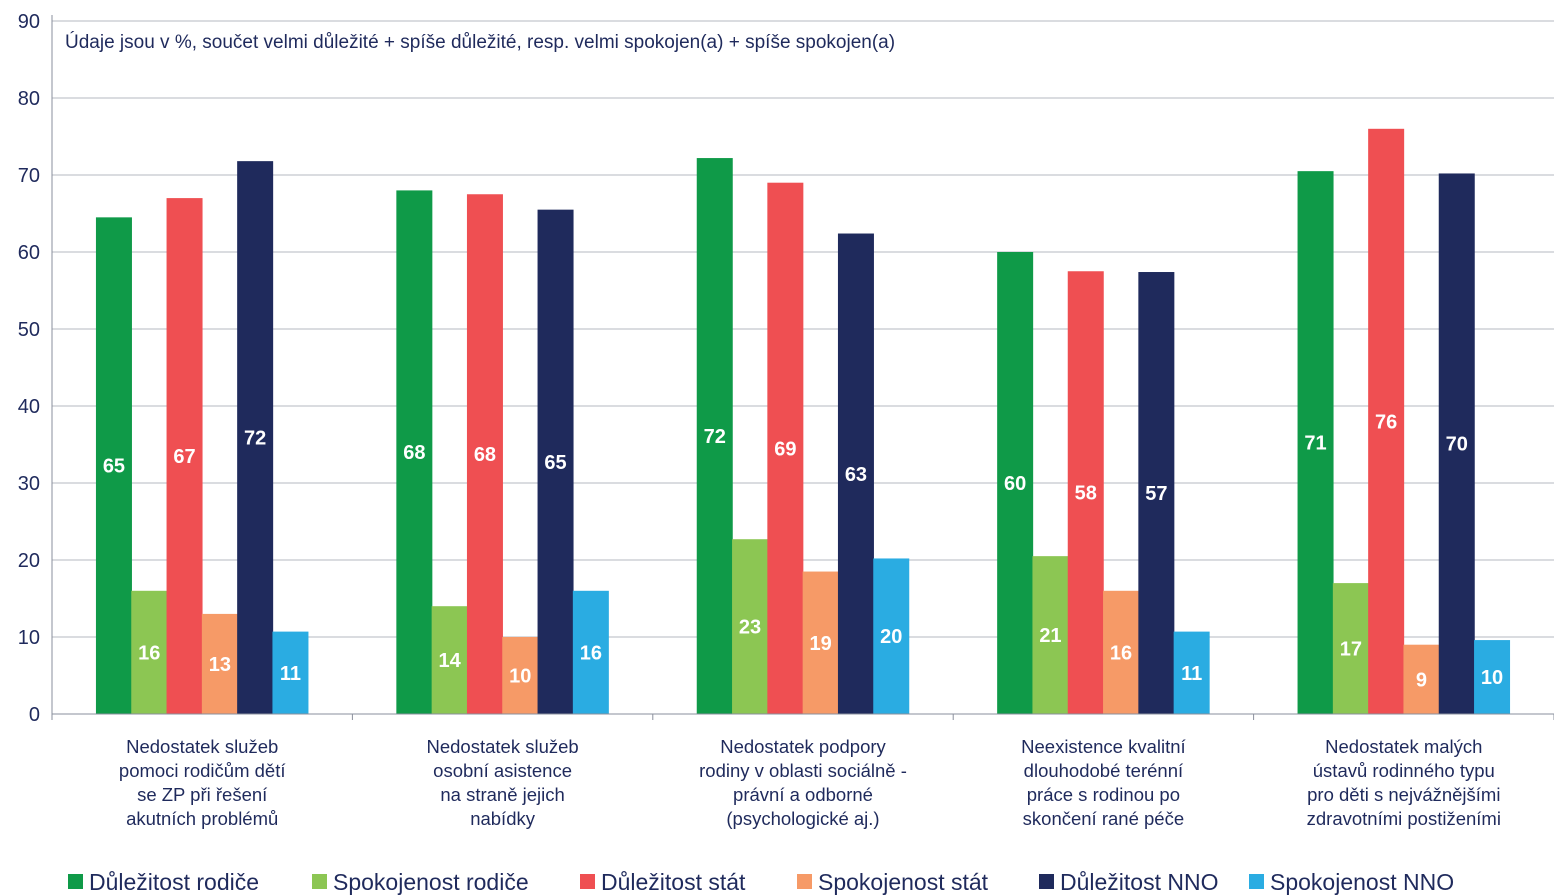  I want to click on legend-label: Spokojenost stát, so click(903, 882).